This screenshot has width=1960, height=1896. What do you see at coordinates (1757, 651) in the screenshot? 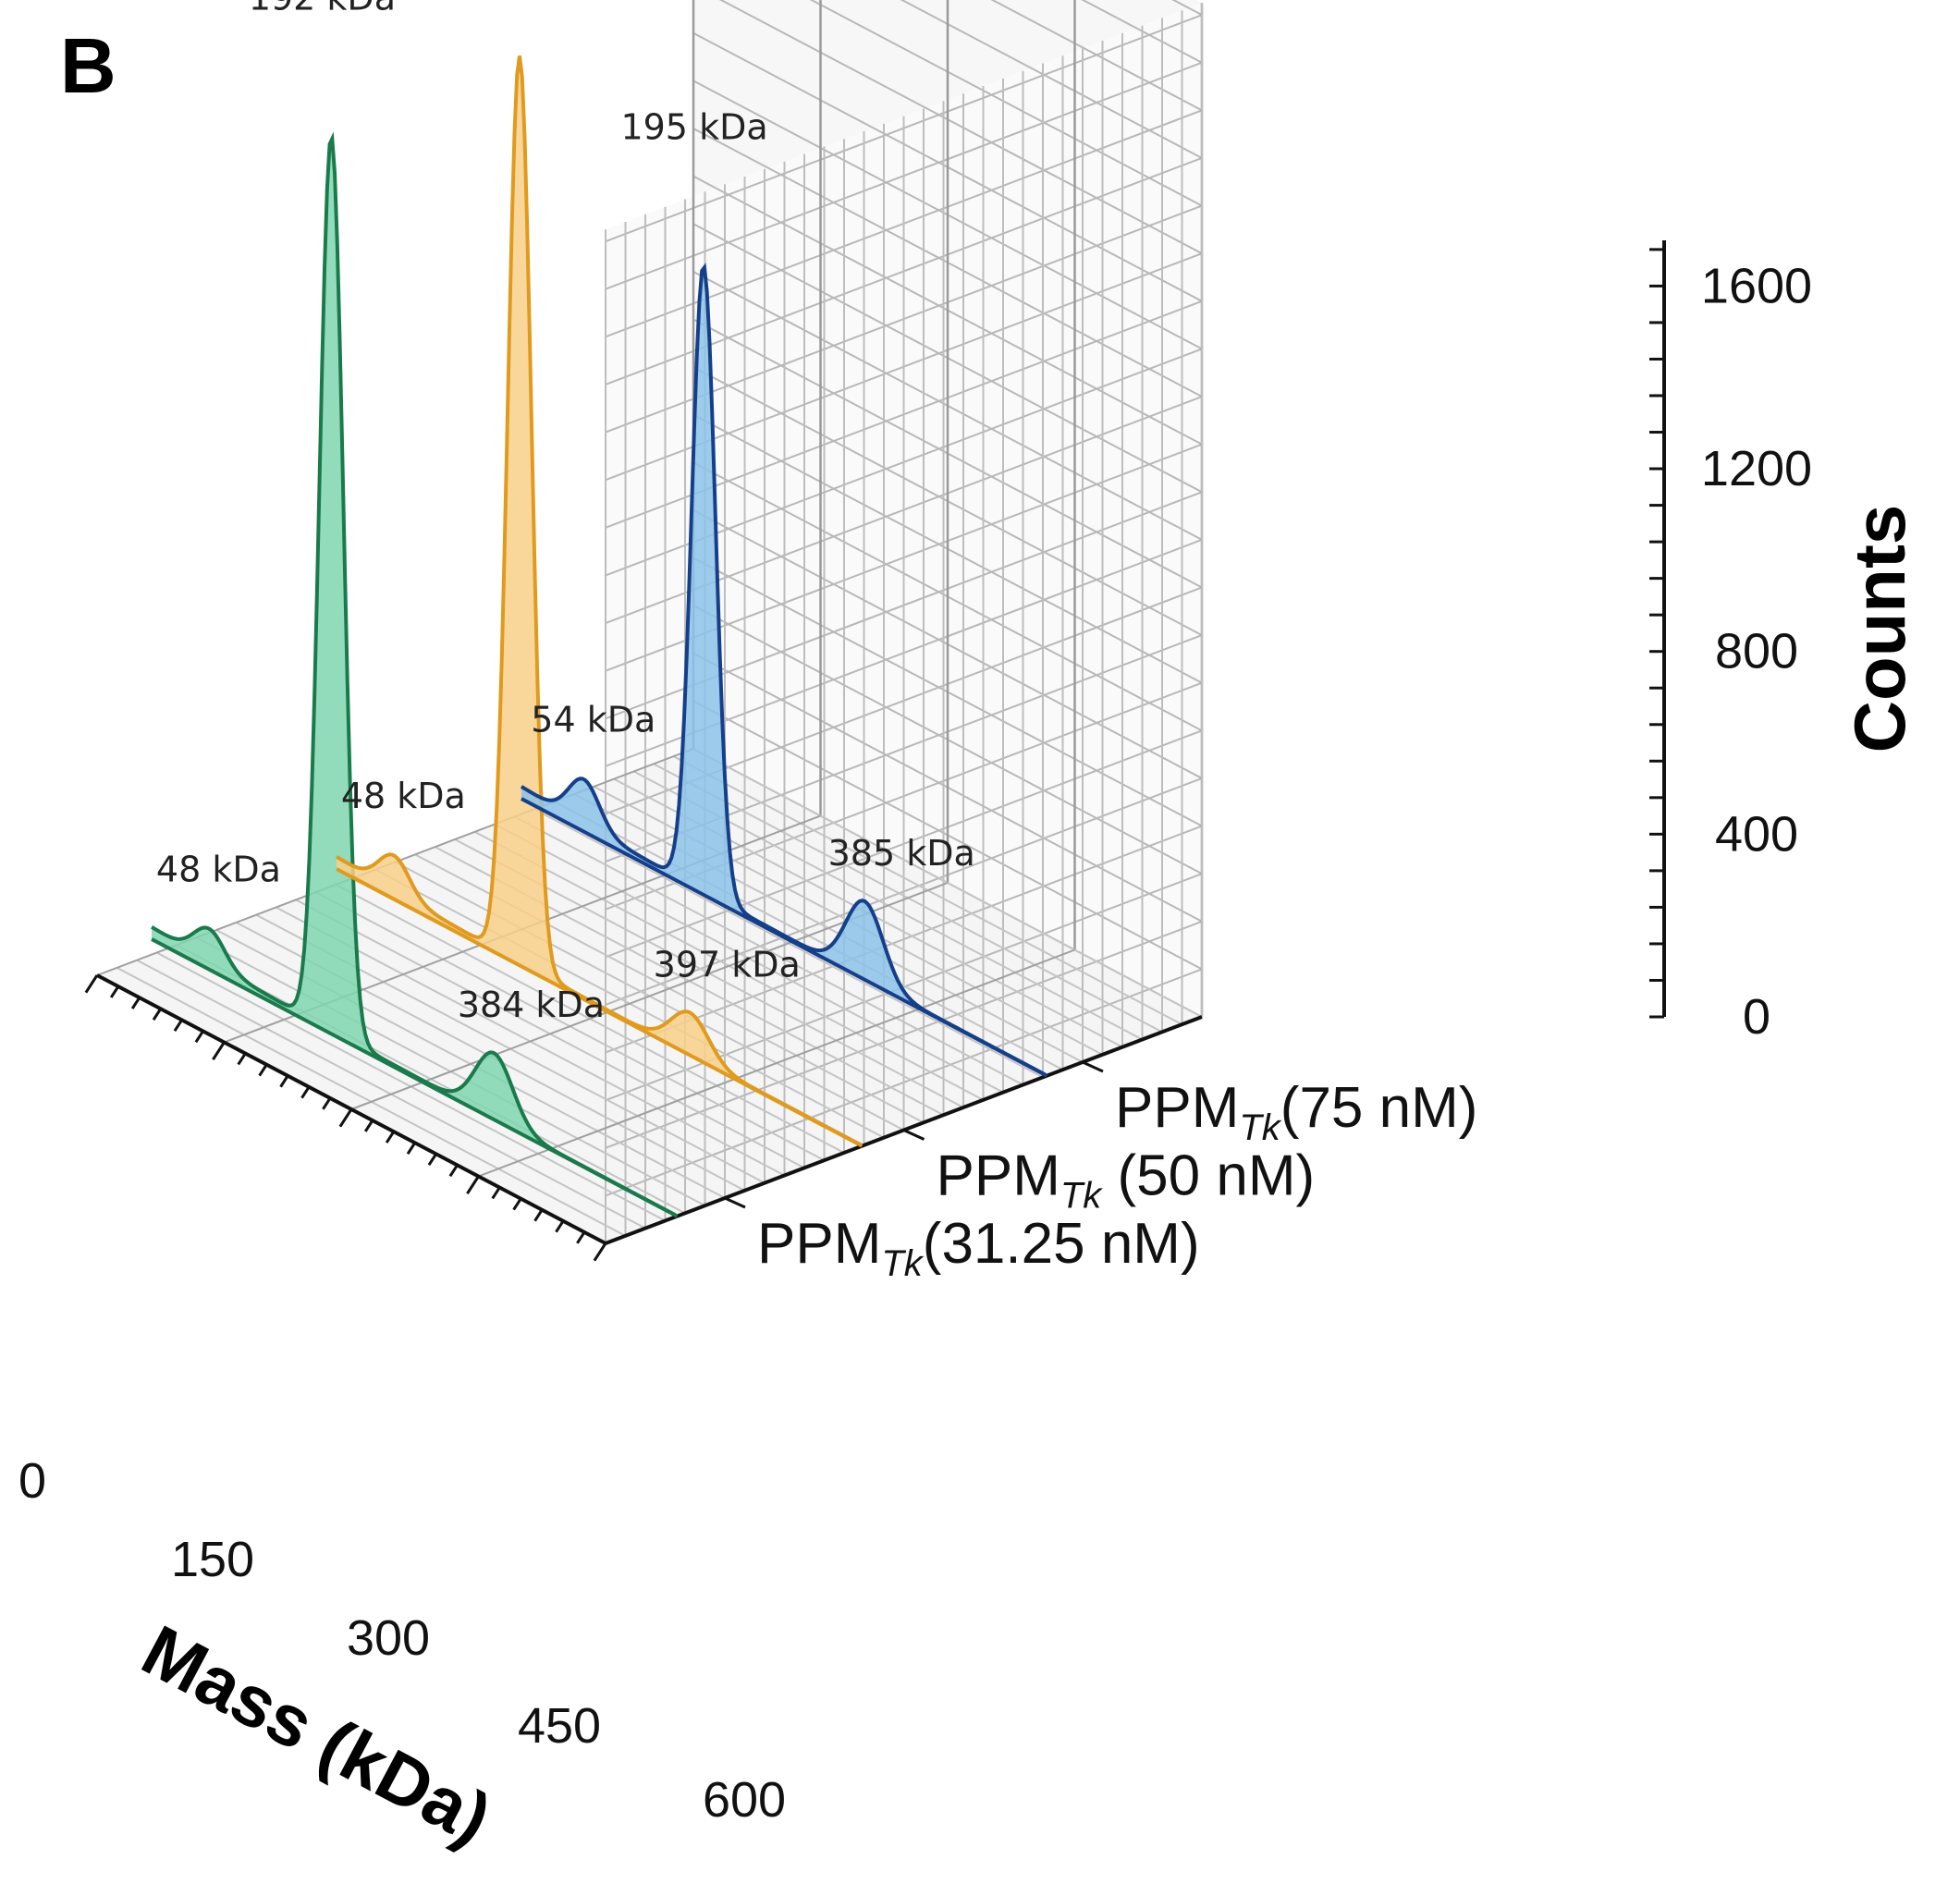
I see `counts-tick-label: 800` at bounding box center [1757, 651].